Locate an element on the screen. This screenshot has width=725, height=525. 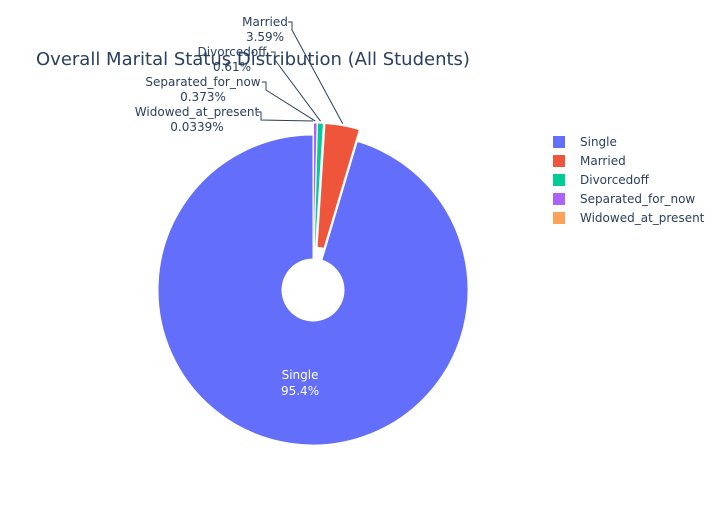
label-leader-lines is located at coordinates (300, 72).